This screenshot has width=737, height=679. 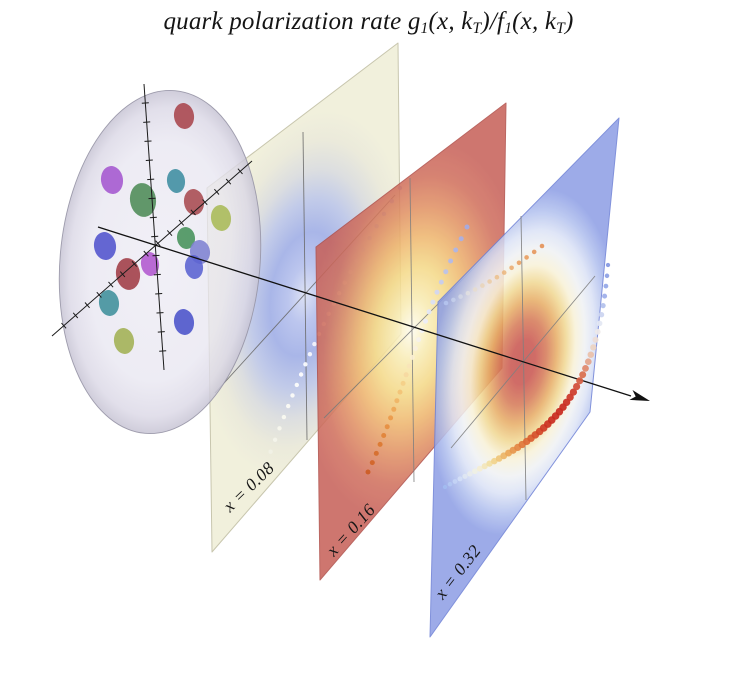 What do you see at coordinates (494, 274) in the screenshot?
I see `value-streak-x032-upper` at bounding box center [494, 274].